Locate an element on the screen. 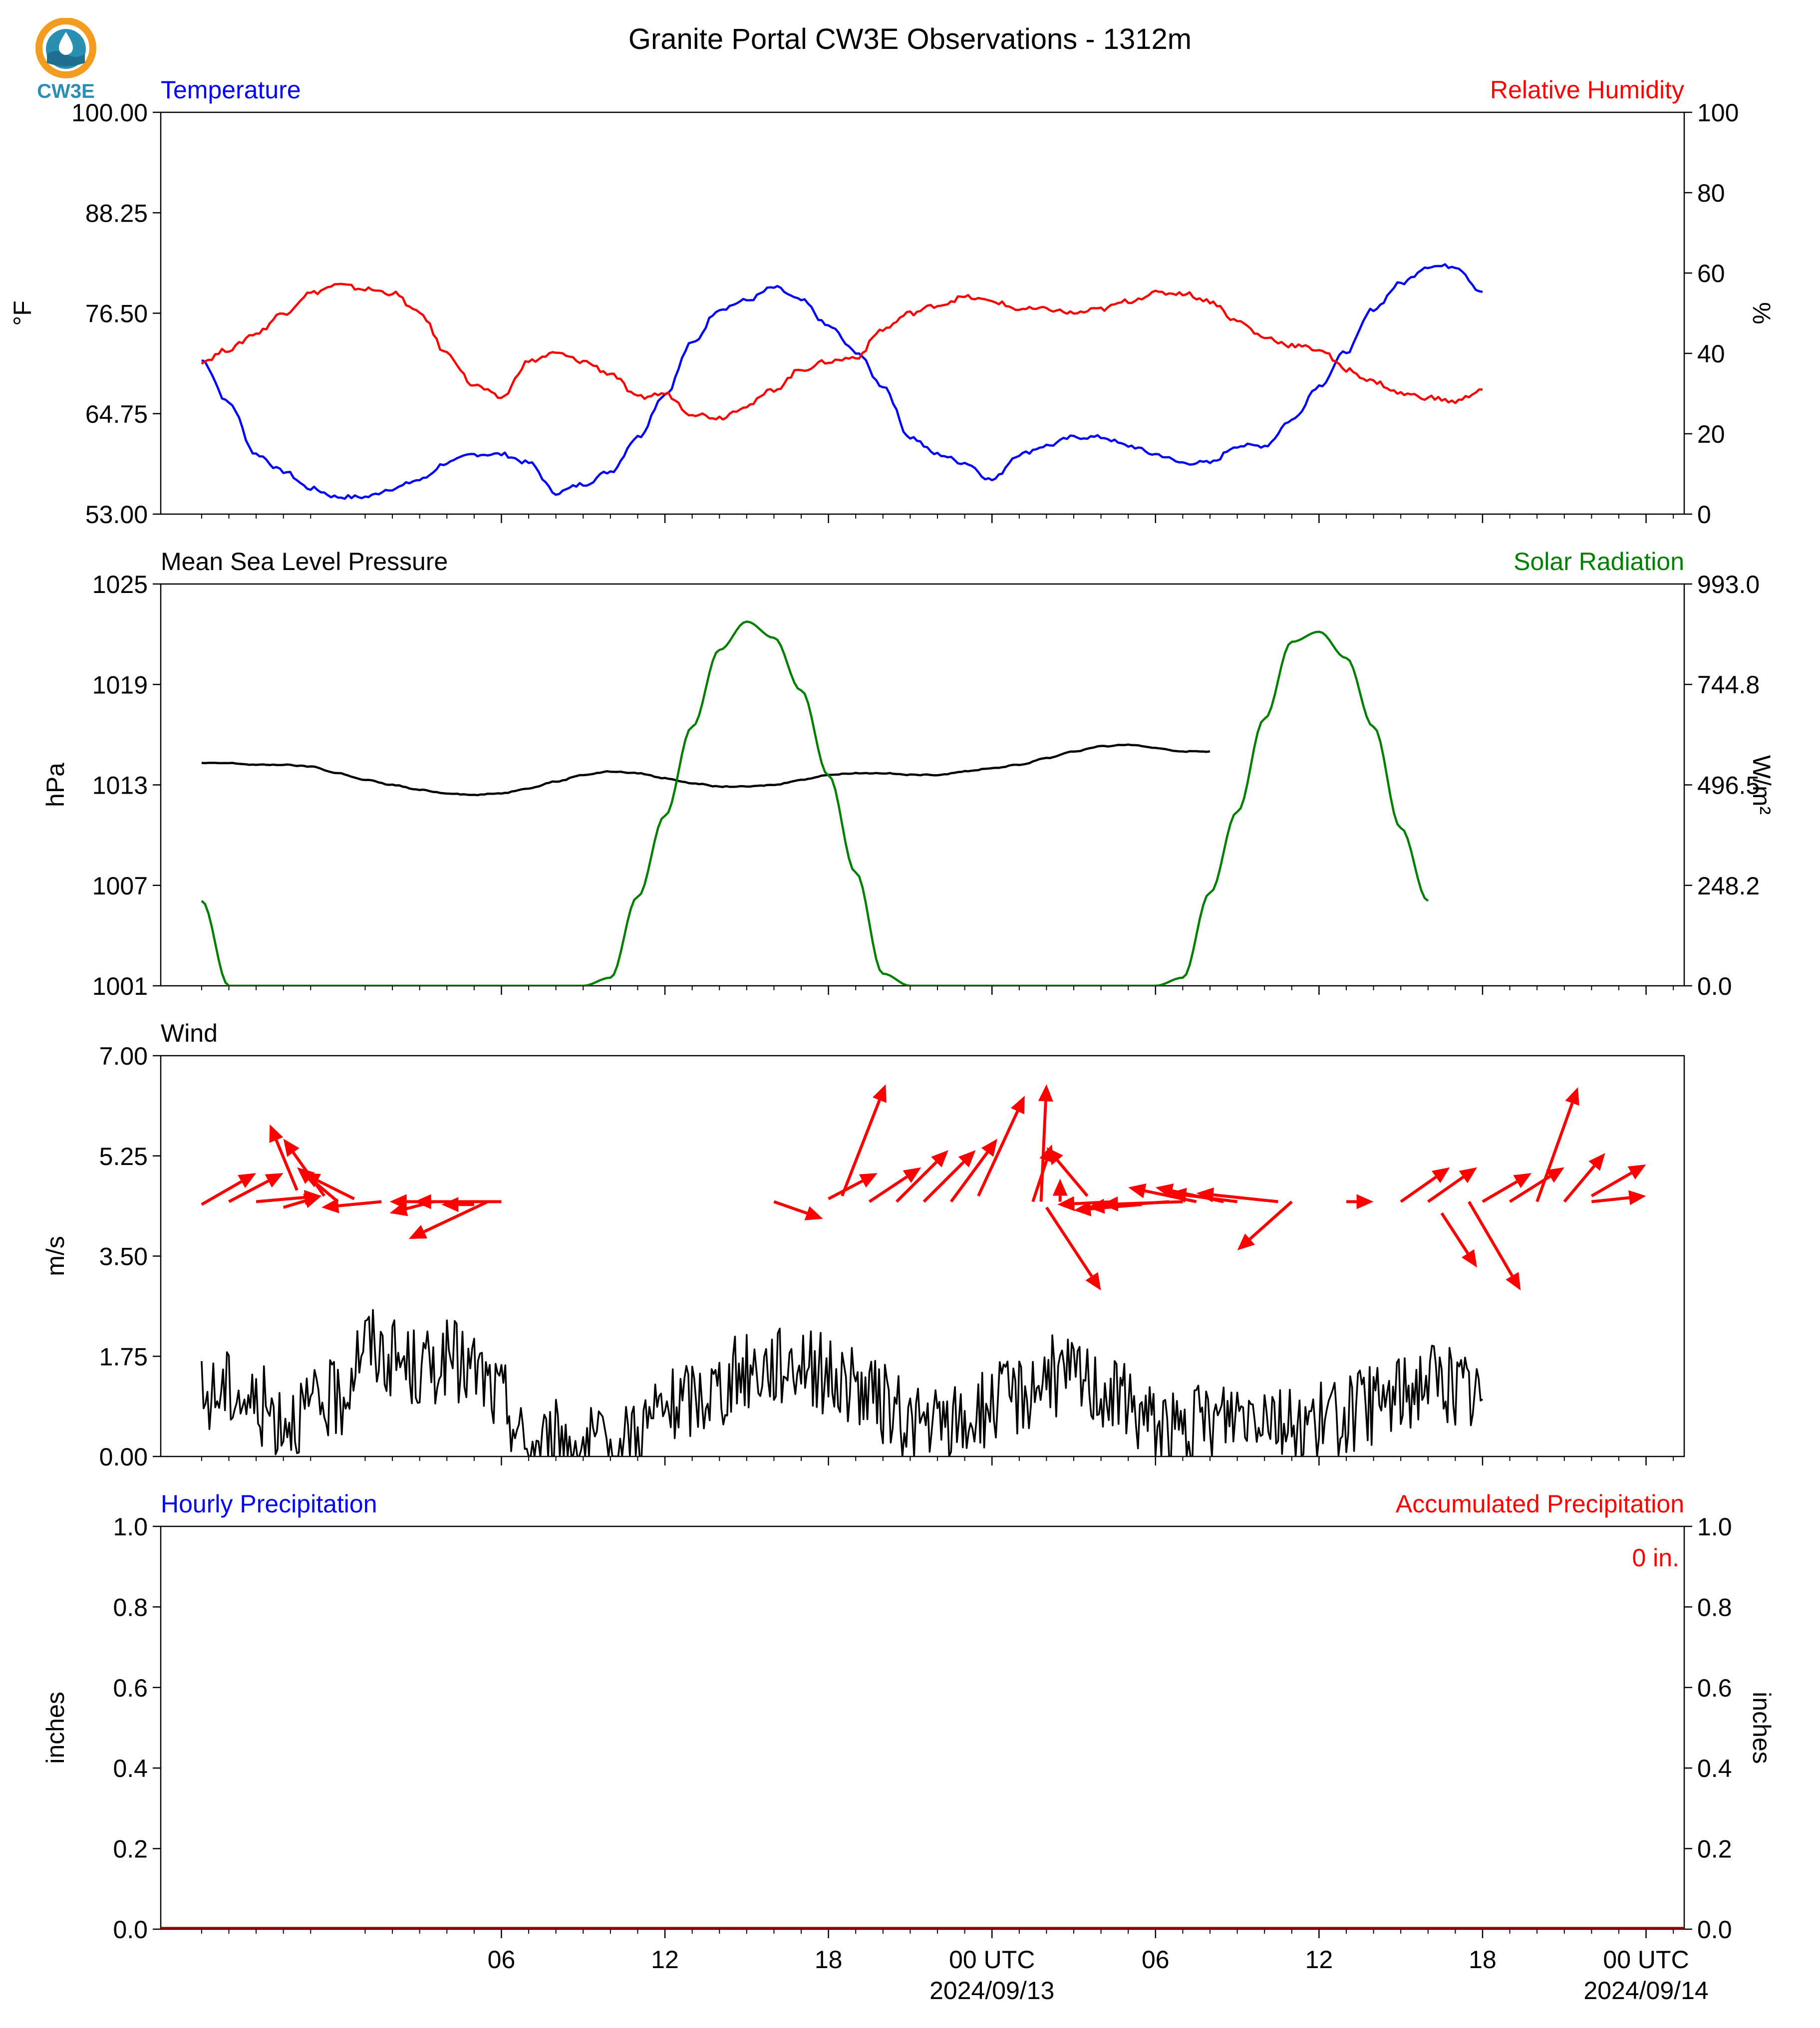 Image resolution: width=1820 pixels, height=2028 pixels. y-left-tick-label: 1019 is located at coordinates (120, 685).